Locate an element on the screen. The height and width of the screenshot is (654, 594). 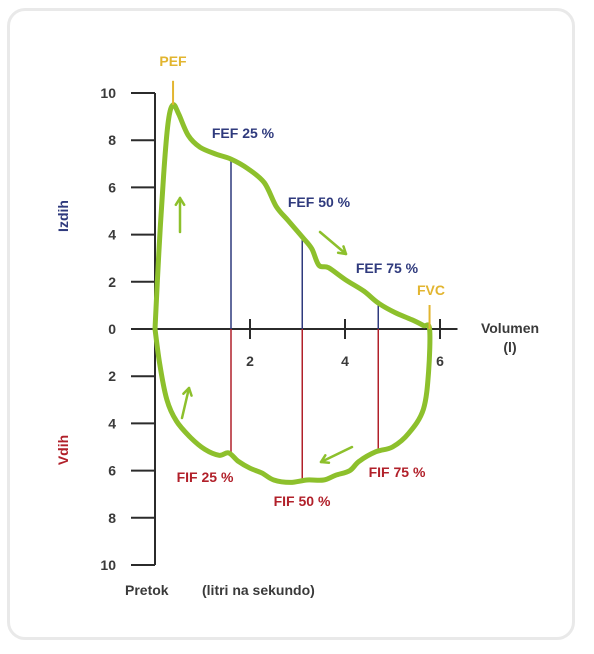
x-ticks: 2 4 6 is located at coordinates (345, 344).